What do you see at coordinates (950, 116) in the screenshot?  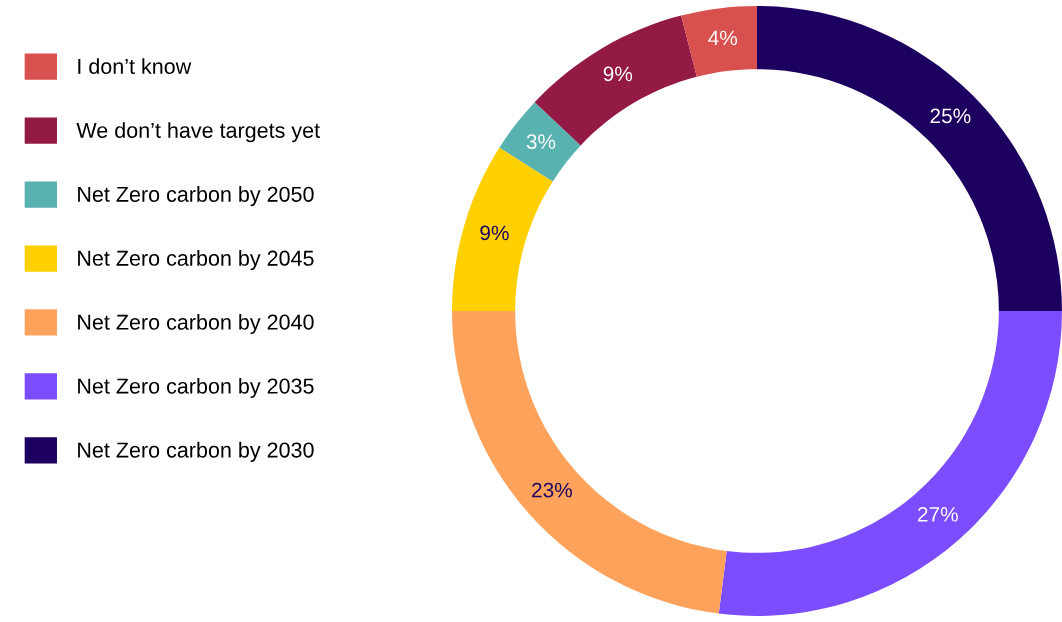 I see `data-label: 25%` at bounding box center [950, 116].